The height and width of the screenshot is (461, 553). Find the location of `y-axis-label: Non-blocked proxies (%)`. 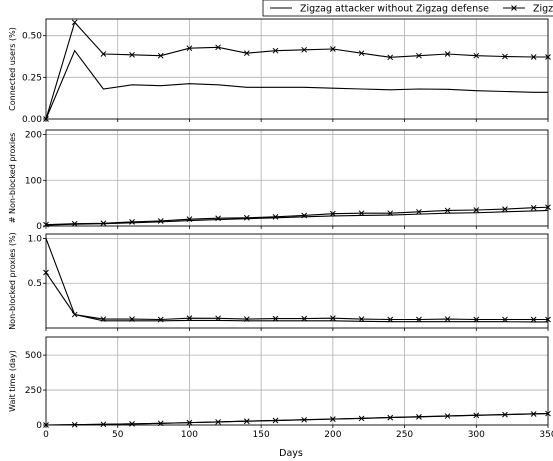

y-axis-label: Non-blocked proxies (%) is located at coordinates (12, 281).